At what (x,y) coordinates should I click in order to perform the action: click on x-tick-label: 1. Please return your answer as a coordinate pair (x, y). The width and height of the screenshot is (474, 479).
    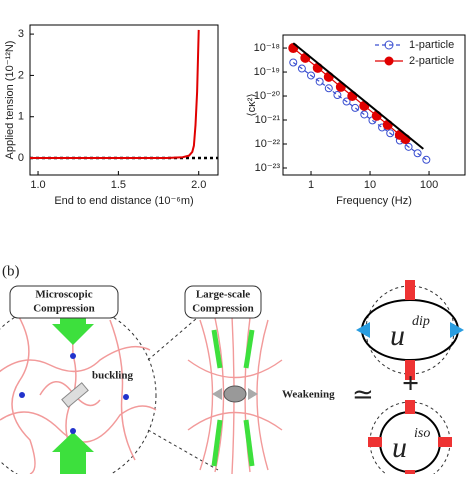
    Looking at the image, I should click on (311, 185).